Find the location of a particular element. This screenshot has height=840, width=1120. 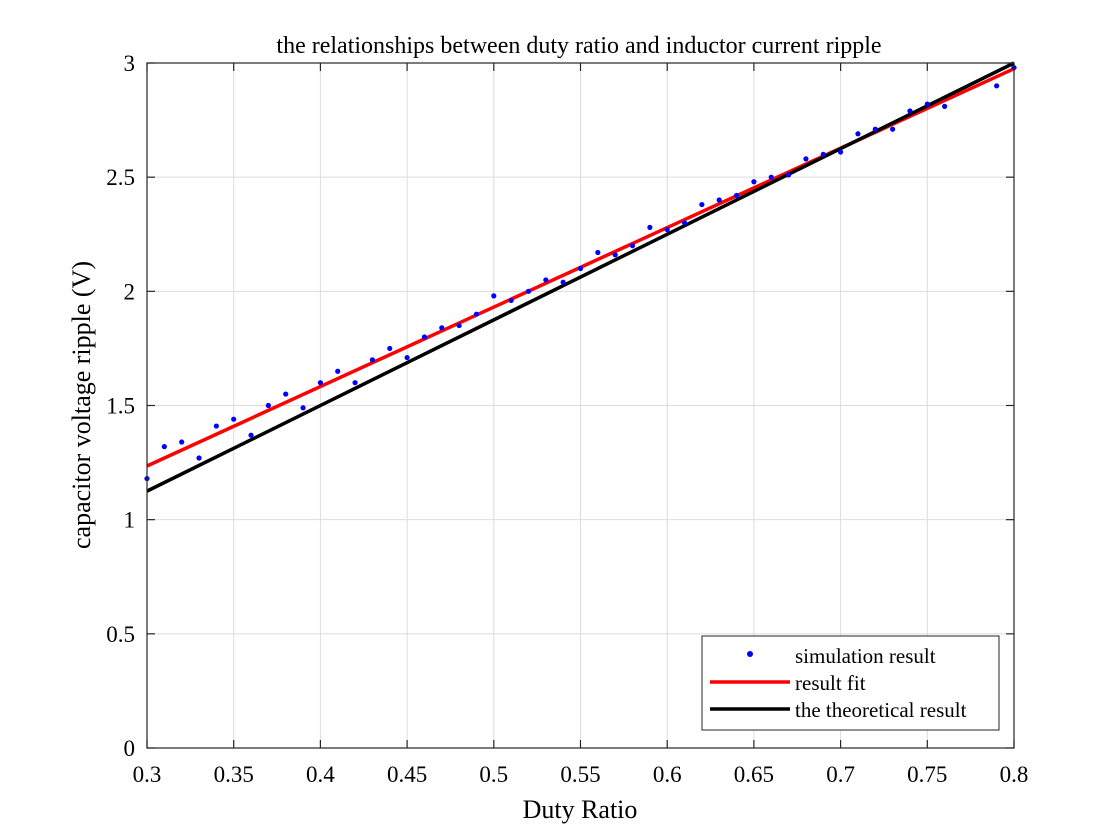

x-tick-label: 0.55 is located at coordinates (580, 774).